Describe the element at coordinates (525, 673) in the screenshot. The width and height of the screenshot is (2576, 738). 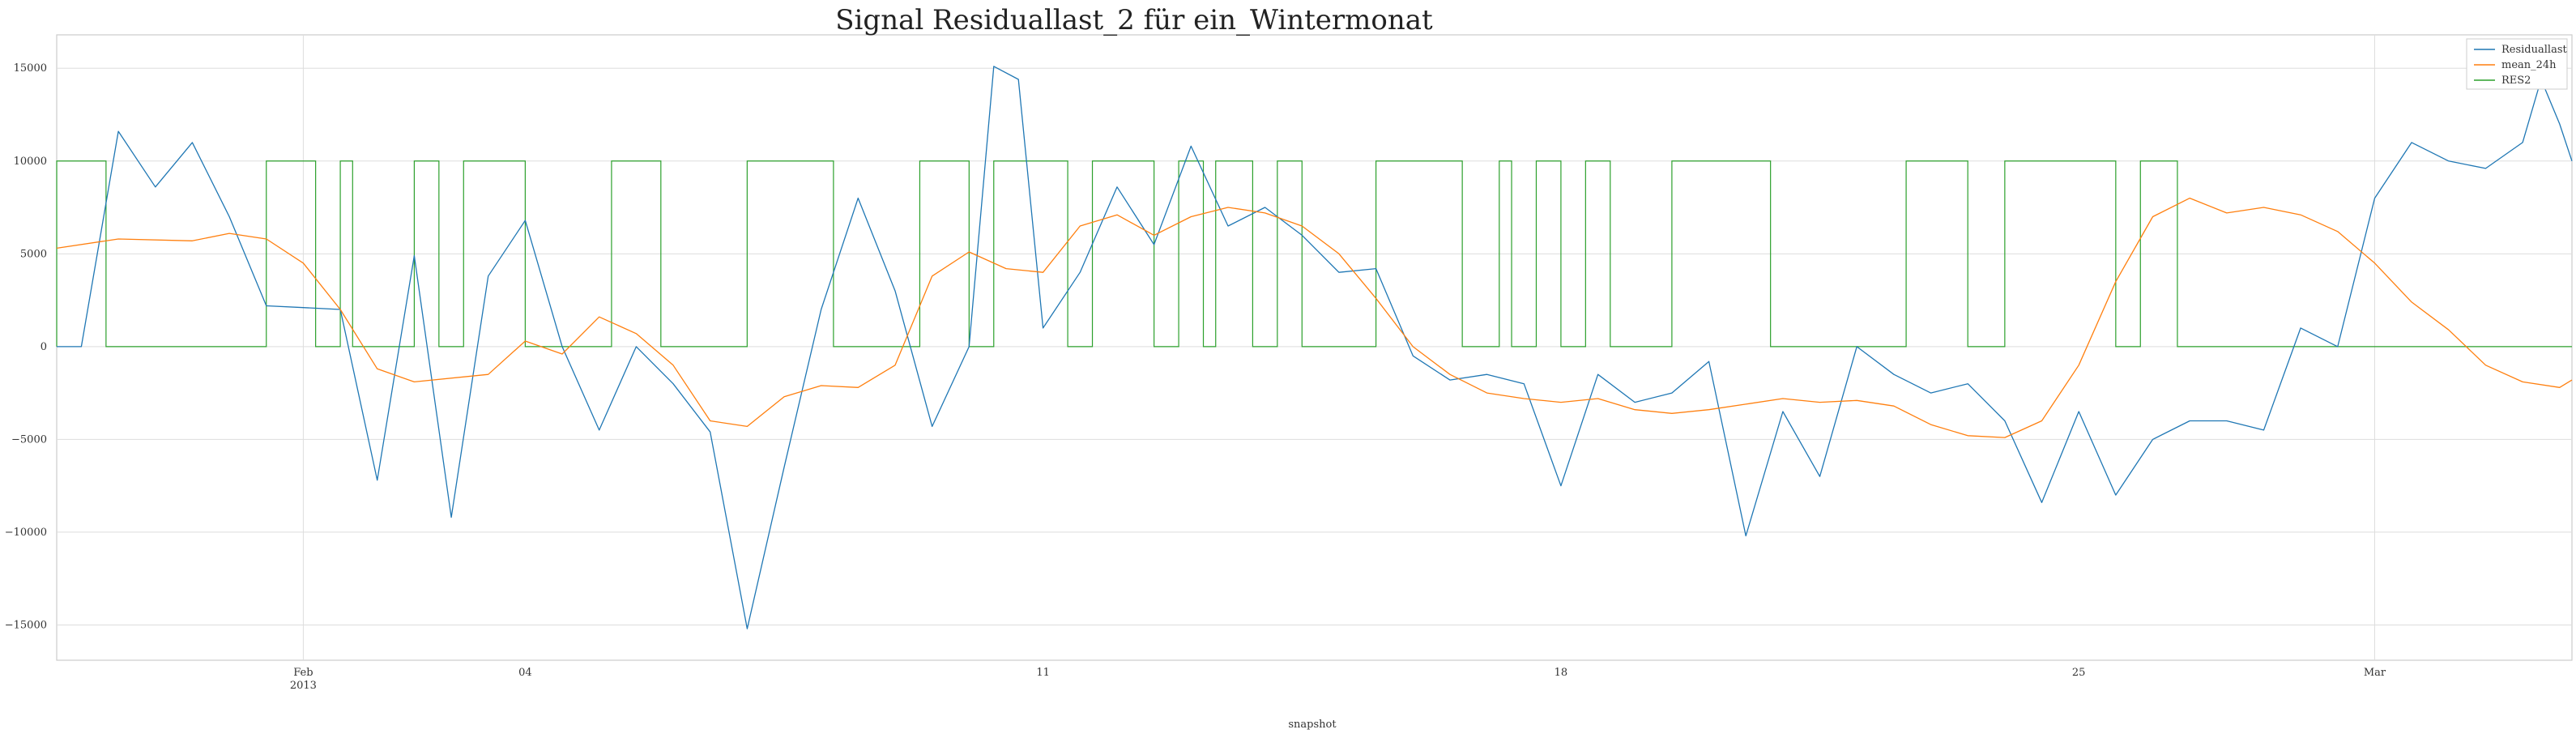
I see `x-tick-label: 04` at that location.